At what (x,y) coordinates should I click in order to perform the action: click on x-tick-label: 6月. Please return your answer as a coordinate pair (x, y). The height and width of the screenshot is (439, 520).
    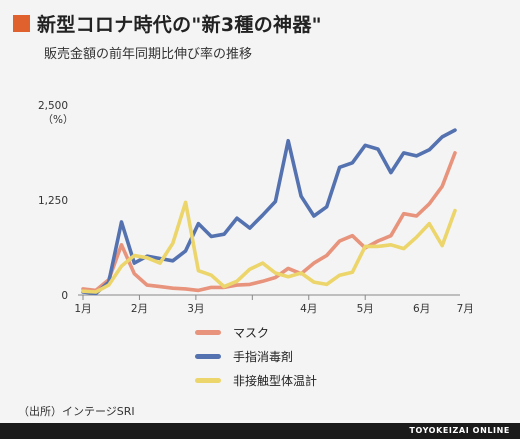
    Looking at the image, I should click on (421, 309).